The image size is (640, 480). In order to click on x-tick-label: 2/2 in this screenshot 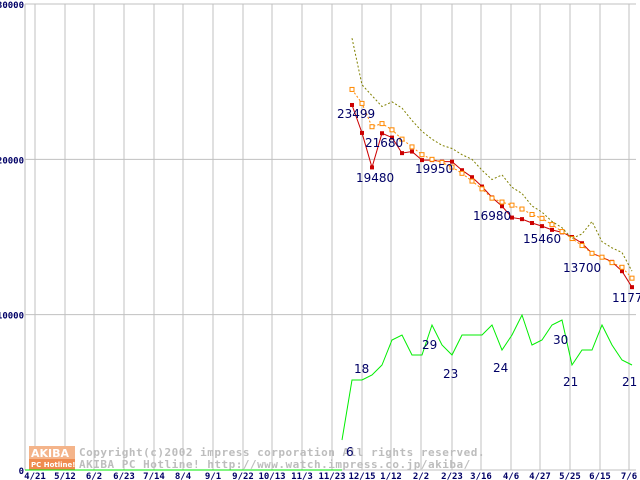, I will do `click(421, 476)`.